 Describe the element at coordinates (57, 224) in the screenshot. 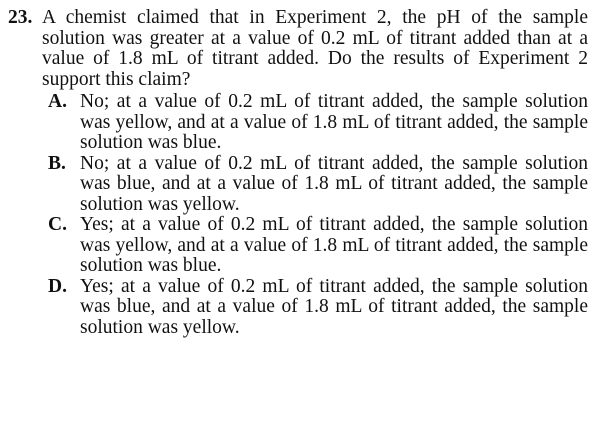

I see `option-letter: C.` at that location.